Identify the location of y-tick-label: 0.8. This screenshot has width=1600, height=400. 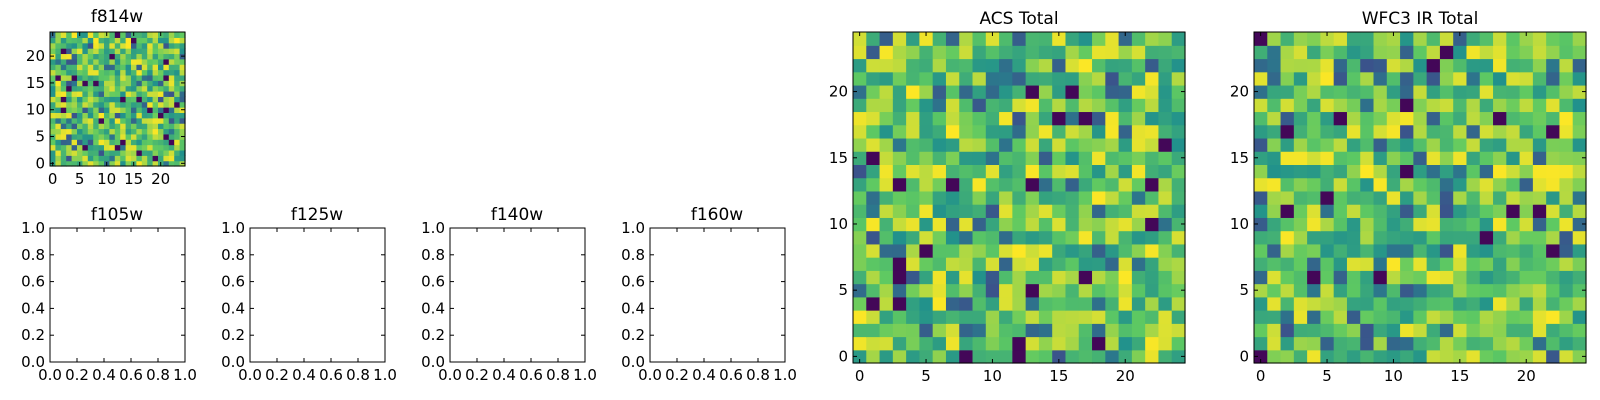
(233, 255).